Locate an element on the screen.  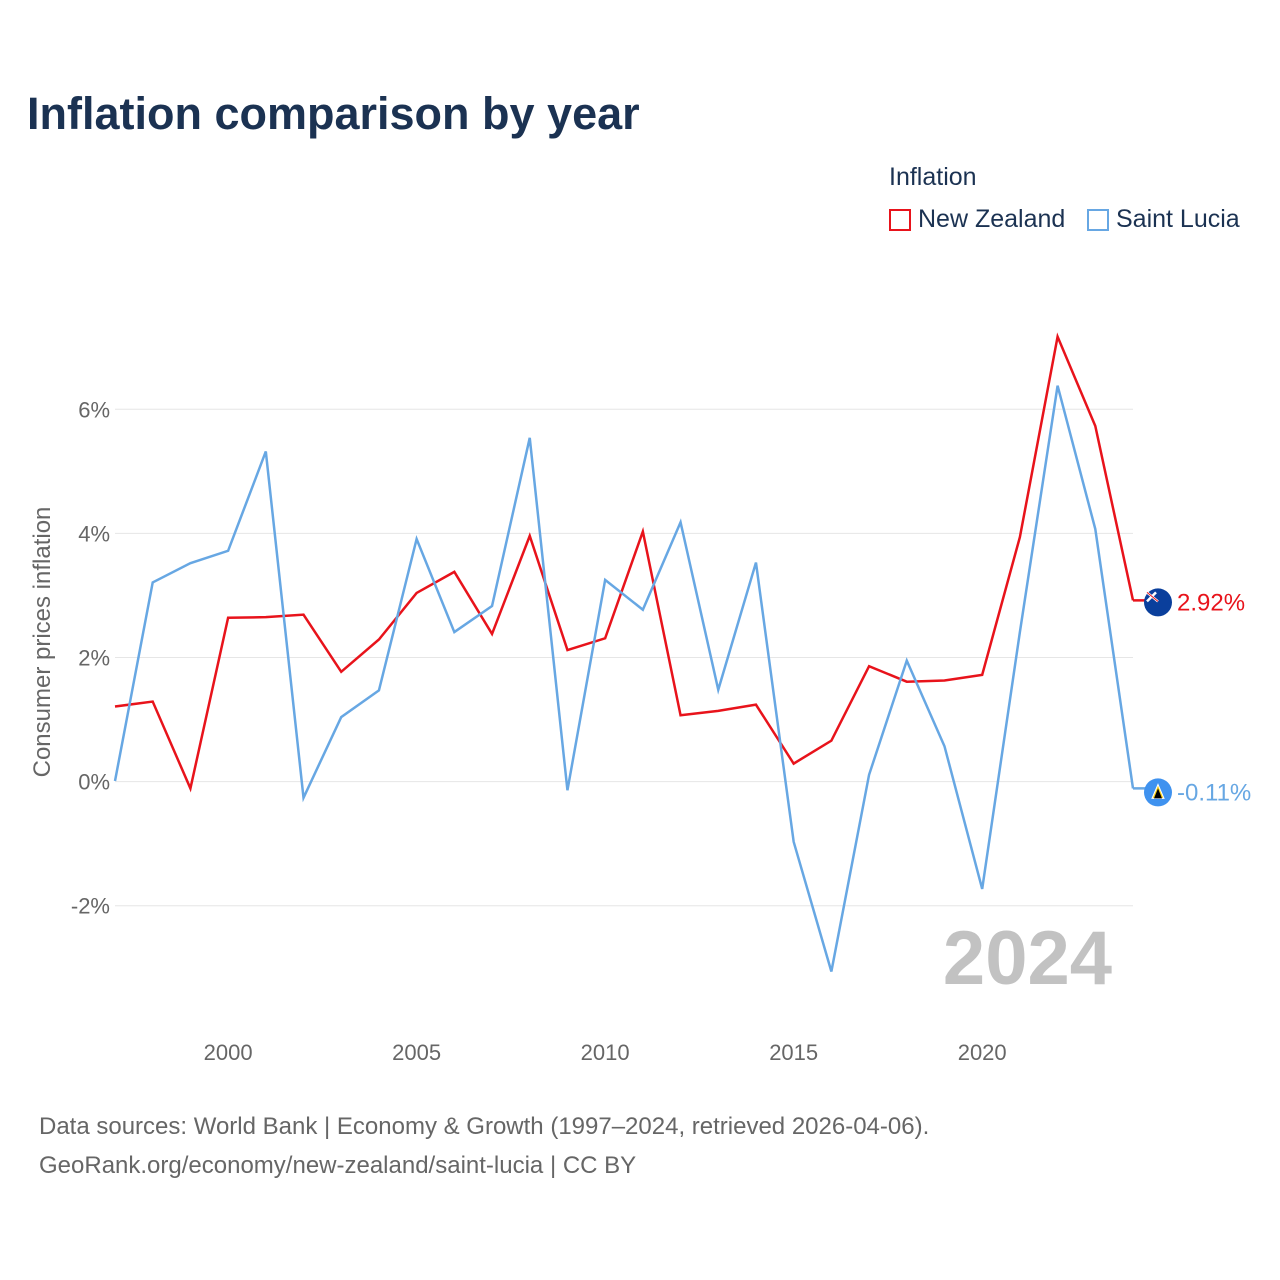
chart-title: Inflation comparison by year is located at coordinates (333, 113).